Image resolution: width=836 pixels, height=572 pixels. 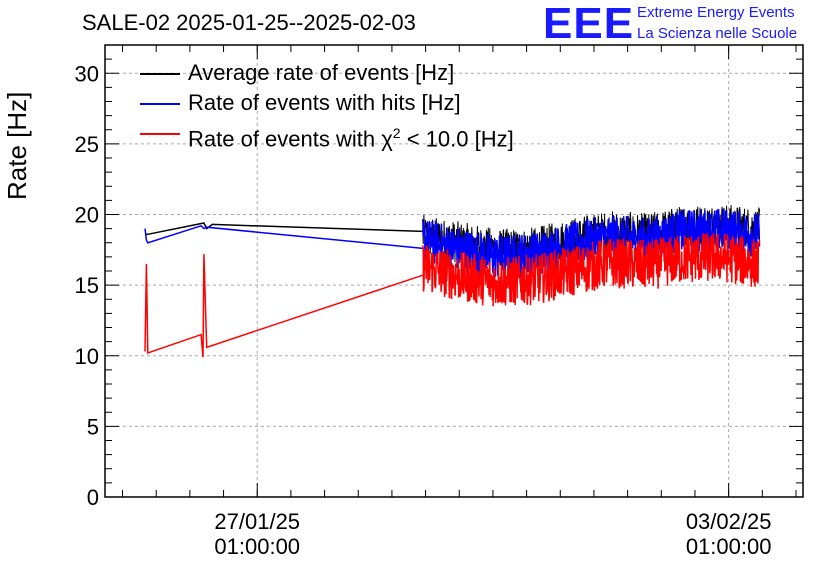 What do you see at coordinates (17, 145) in the screenshot?
I see `y-axis-label: Rate [Hz]` at bounding box center [17, 145].